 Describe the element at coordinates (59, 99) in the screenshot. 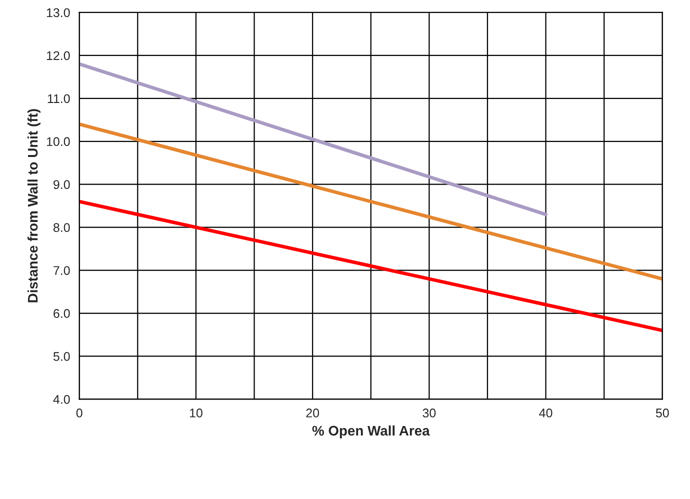

I see `y-tick-label: 11.0` at that location.